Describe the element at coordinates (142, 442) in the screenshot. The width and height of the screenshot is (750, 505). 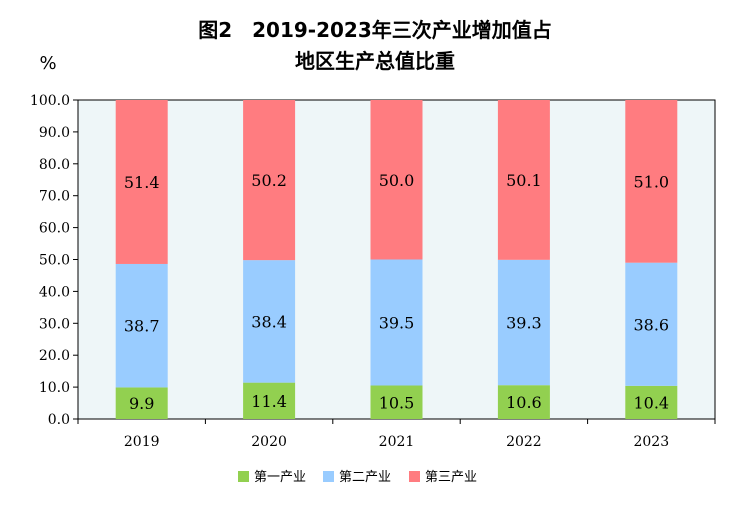
I see `x-tick-label-2019: 2019` at that location.